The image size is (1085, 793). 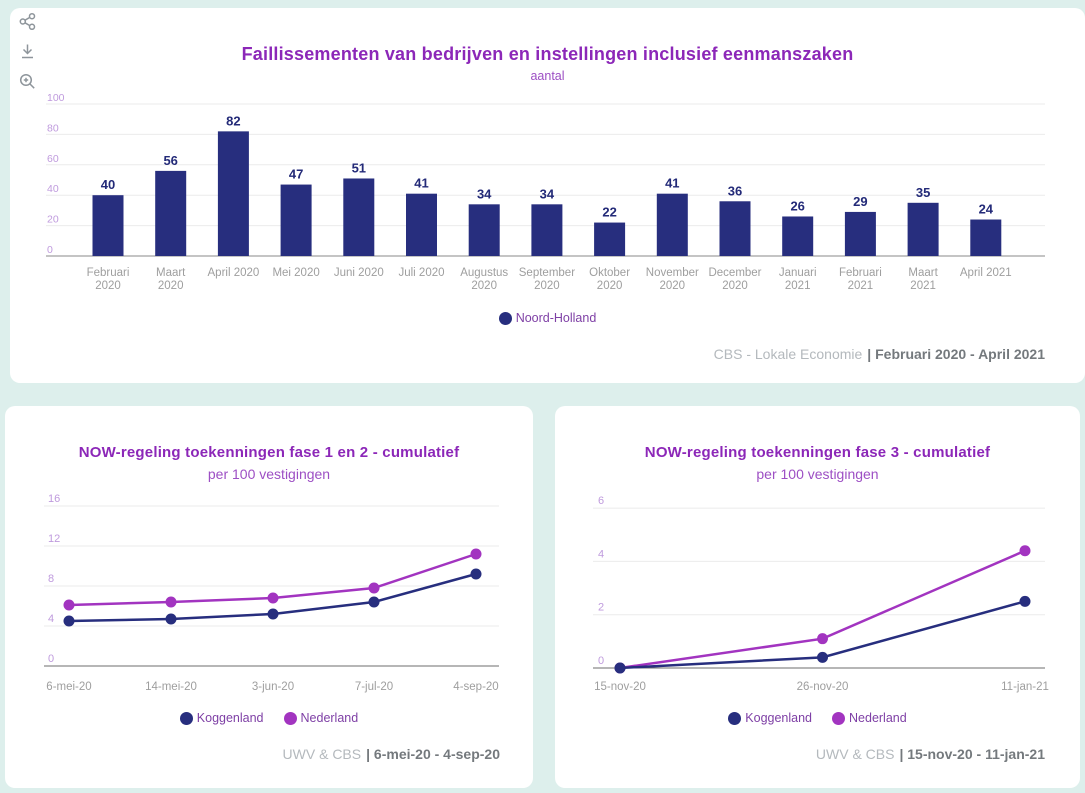 I want to click on x-label-14: April 2021, so click(x=986, y=273).